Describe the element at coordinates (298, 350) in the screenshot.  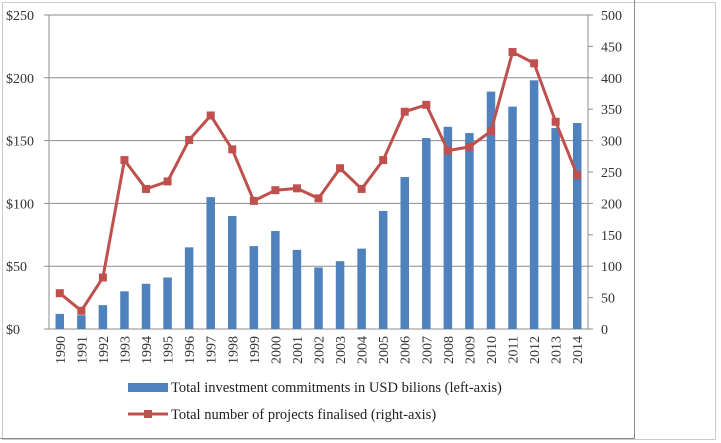
I see `x-axis-tick-label: 2001` at that location.